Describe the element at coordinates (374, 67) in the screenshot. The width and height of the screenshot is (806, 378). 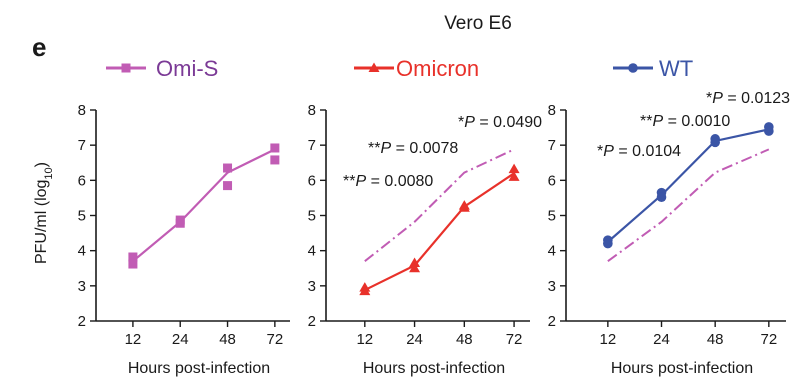
I see `legend-marker-triangle` at that location.